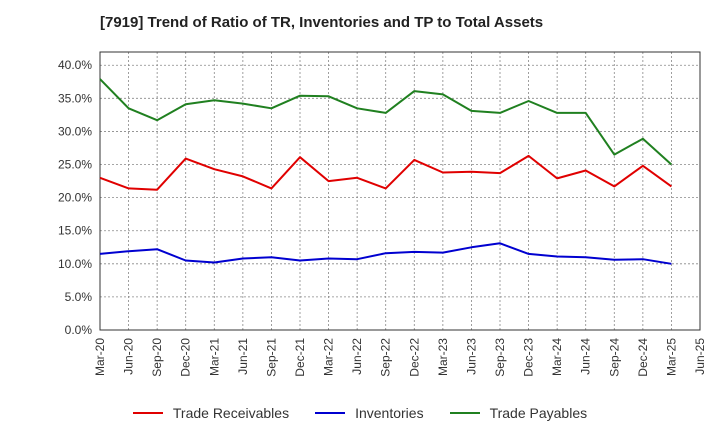  I want to click on legend-item-inventories: Inventories, so click(369, 413).